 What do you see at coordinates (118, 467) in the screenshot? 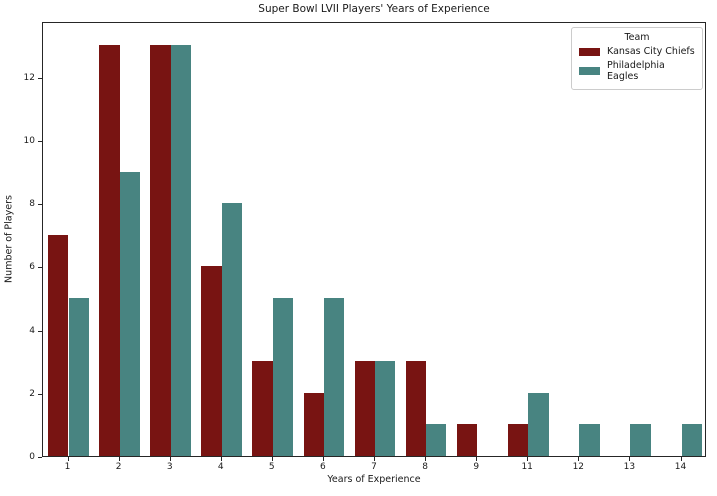
I see `x-tick-label-2: 2` at bounding box center [118, 467].